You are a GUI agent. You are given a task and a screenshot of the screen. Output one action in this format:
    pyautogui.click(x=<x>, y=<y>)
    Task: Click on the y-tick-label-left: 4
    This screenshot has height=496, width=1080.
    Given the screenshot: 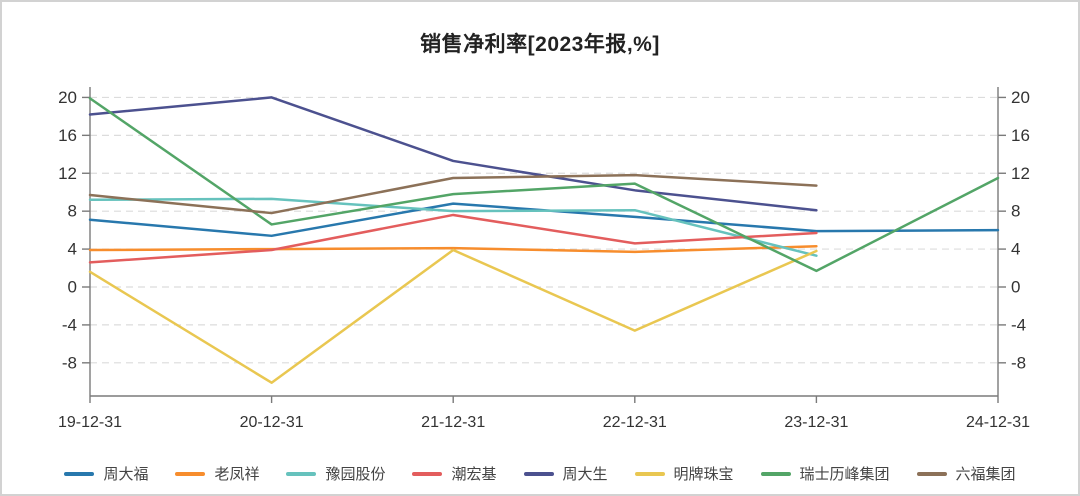 What is the action you would take?
    pyautogui.click(x=72, y=249)
    